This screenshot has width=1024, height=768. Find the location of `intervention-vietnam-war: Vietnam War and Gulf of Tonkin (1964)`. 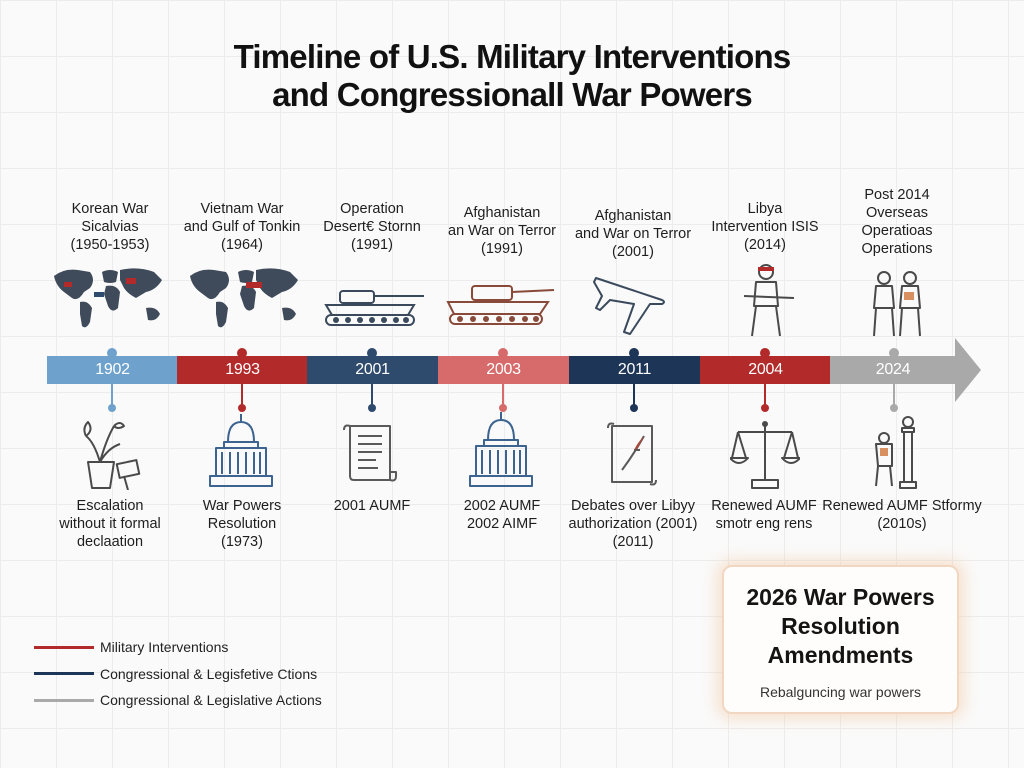

intervention-vietnam-war: Vietnam War and Gulf of Tonkin (1964) is located at coordinates (242, 227).